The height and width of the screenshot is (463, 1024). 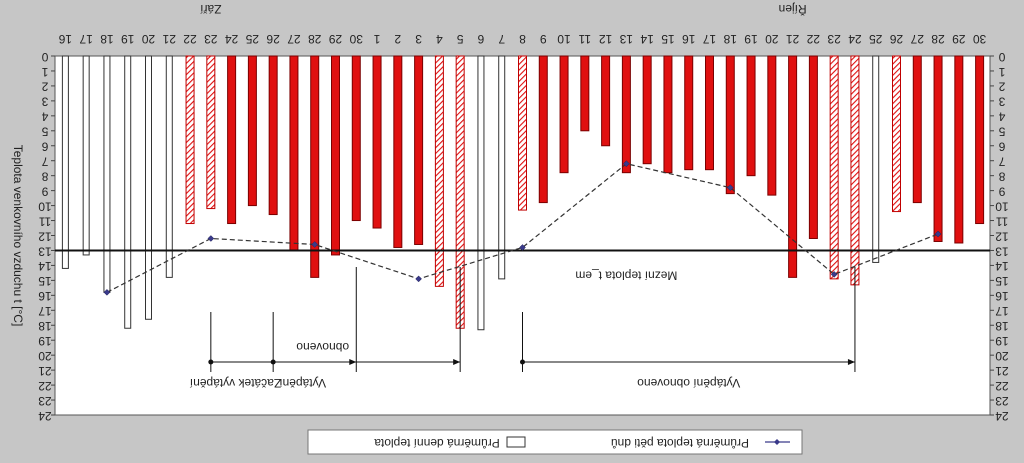 I want to click on x-tick-label: 26, so click(x=897, y=39).